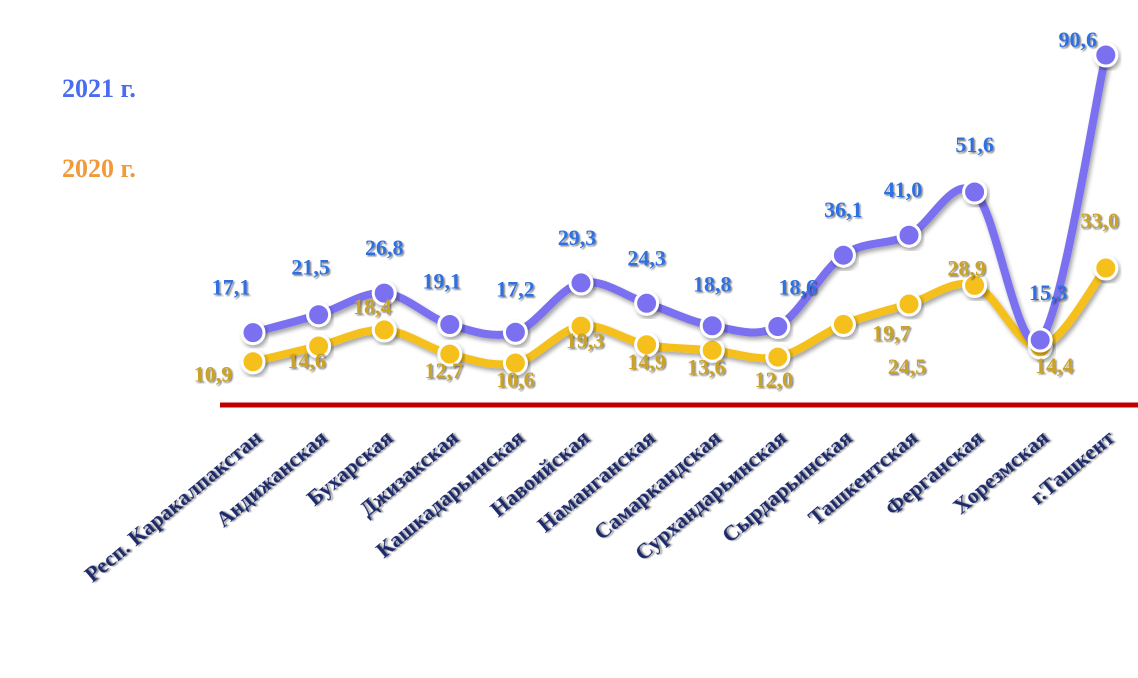 This screenshot has height=678, width=1138. What do you see at coordinates (306, 360) in the screenshot?
I see `data-label-2020-1: 14,6` at bounding box center [306, 360].